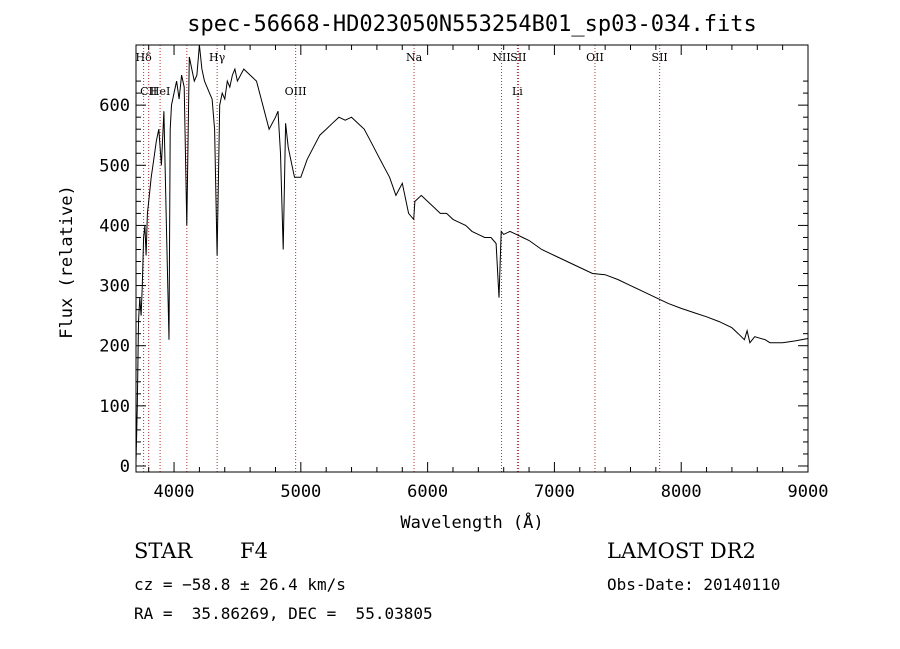 The height and width of the screenshot is (649, 900). Describe the element at coordinates (254, 551) in the screenshot. I see `object-subclass: F4` at that location.